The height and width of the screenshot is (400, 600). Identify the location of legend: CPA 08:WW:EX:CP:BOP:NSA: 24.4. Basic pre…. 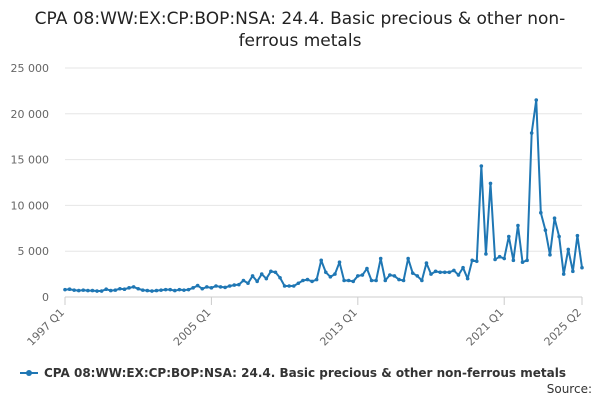
(293, 373).